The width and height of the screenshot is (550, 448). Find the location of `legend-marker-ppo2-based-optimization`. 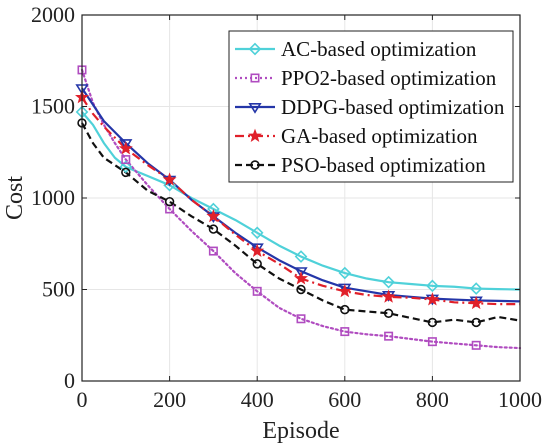

legend-marker-ppo2-based-optimization is located at coordinates (255, 78).